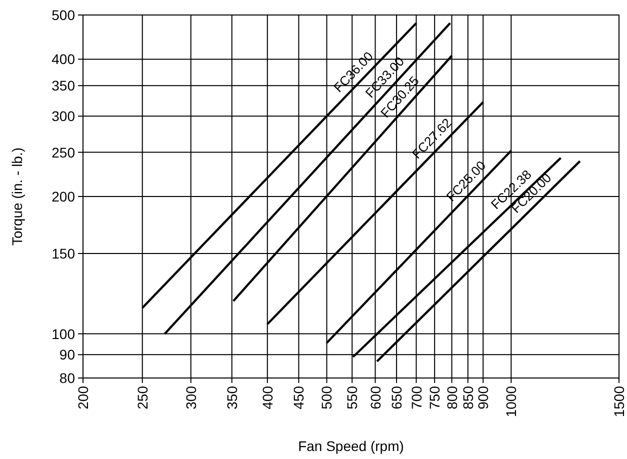 This screenshot has width=627, height=459. Describe the element at coordinates (190, 398) in the screenshot. I see `x-tick-label: 300` at that location.